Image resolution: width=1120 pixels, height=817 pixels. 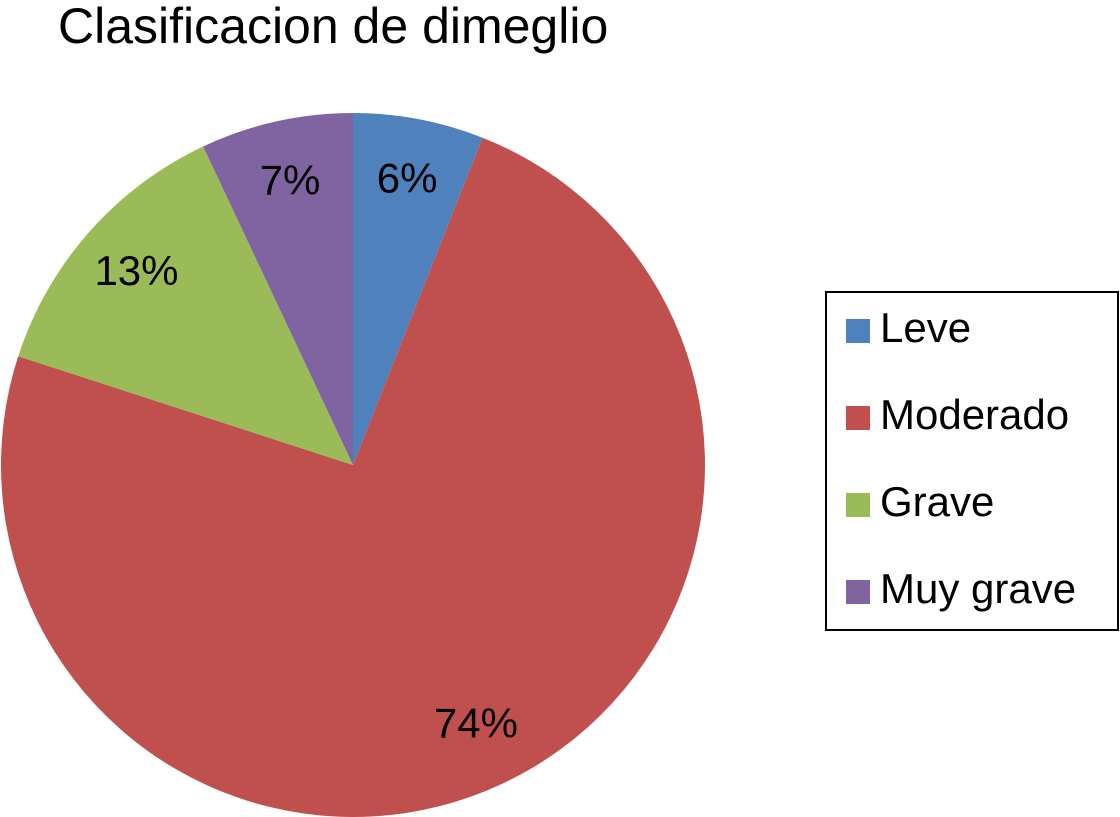 What do you see at coordinates (476, 722) in the screenshot?
I see `data-label: 74%` at bounding box center [476, 722].